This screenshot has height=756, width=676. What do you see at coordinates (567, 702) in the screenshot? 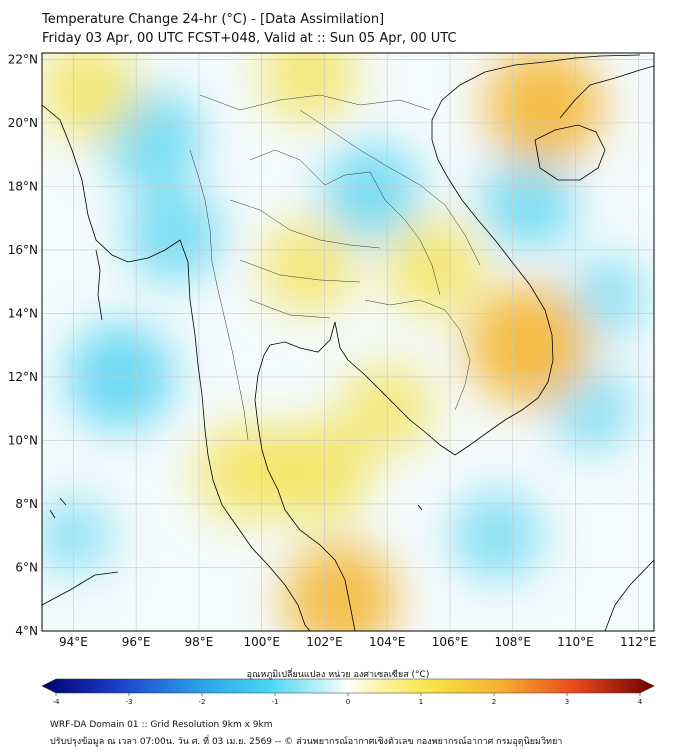
I see `cb-tick-7: 3` at bounding box center [567, 702].